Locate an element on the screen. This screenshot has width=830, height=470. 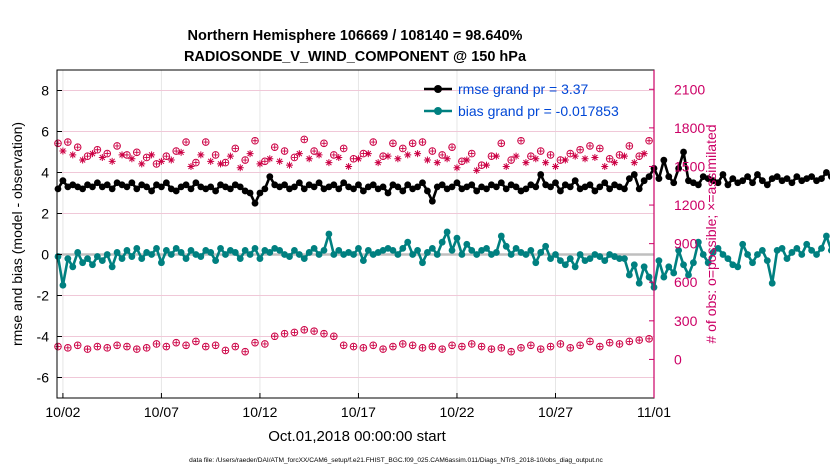
left-axis-ticks: 8 6 4 2 0 -2 -4 -6 is located at coordinates (49, 234).